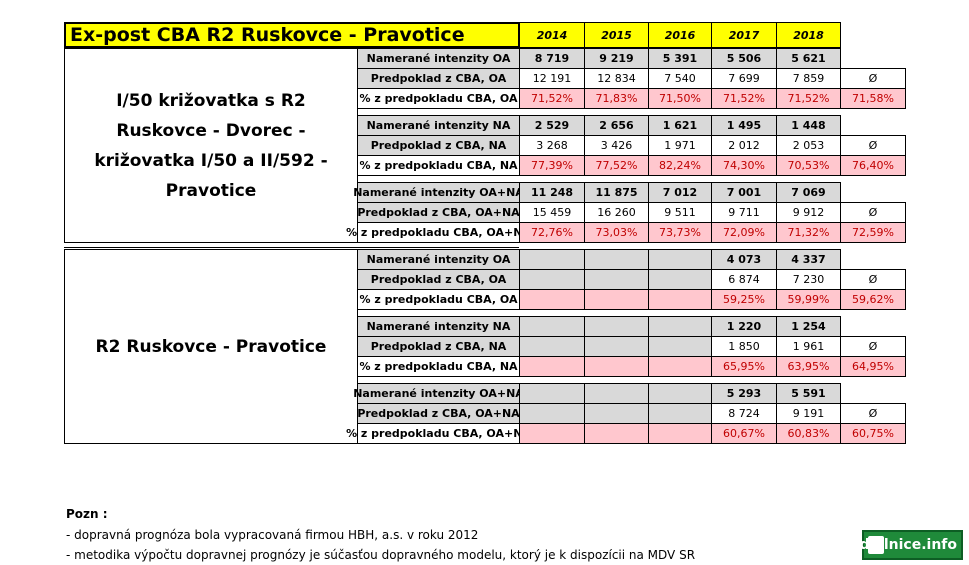 This screenshot has width=969, height=565. Describe the element at coordinates (744, 35) in the screenshot. I see `year-header: 2017` at that location.